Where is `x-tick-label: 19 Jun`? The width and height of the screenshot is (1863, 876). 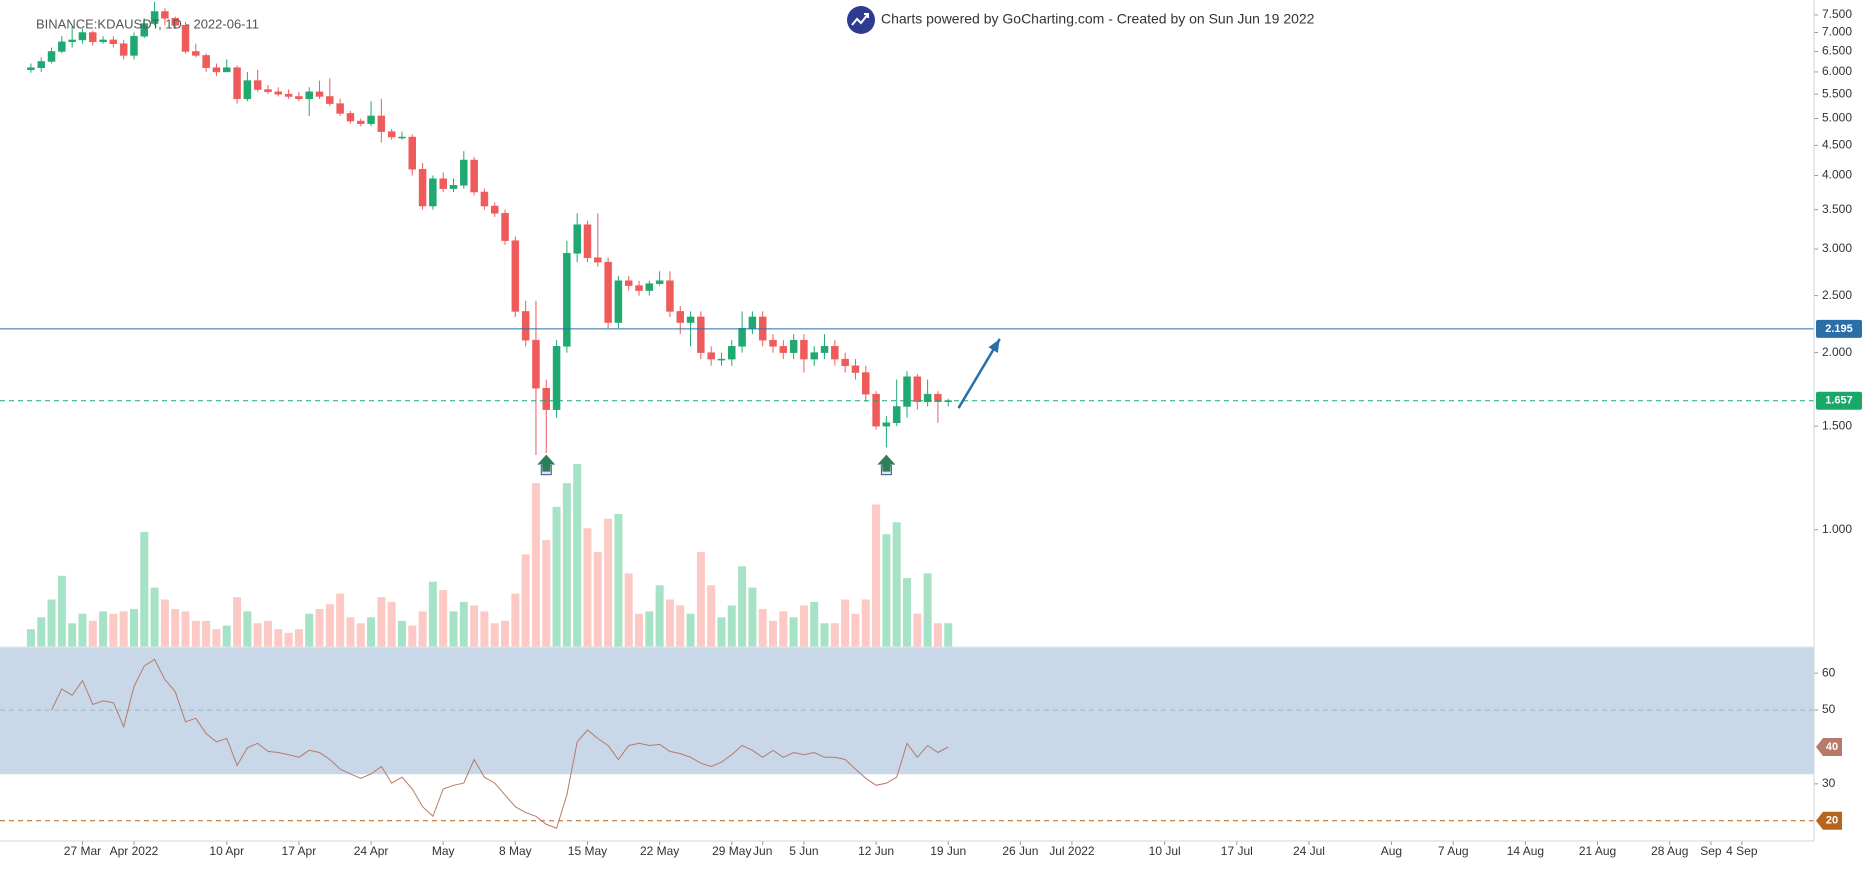 x-tick-label: 19 Jun is located at coordinates (948, 851).